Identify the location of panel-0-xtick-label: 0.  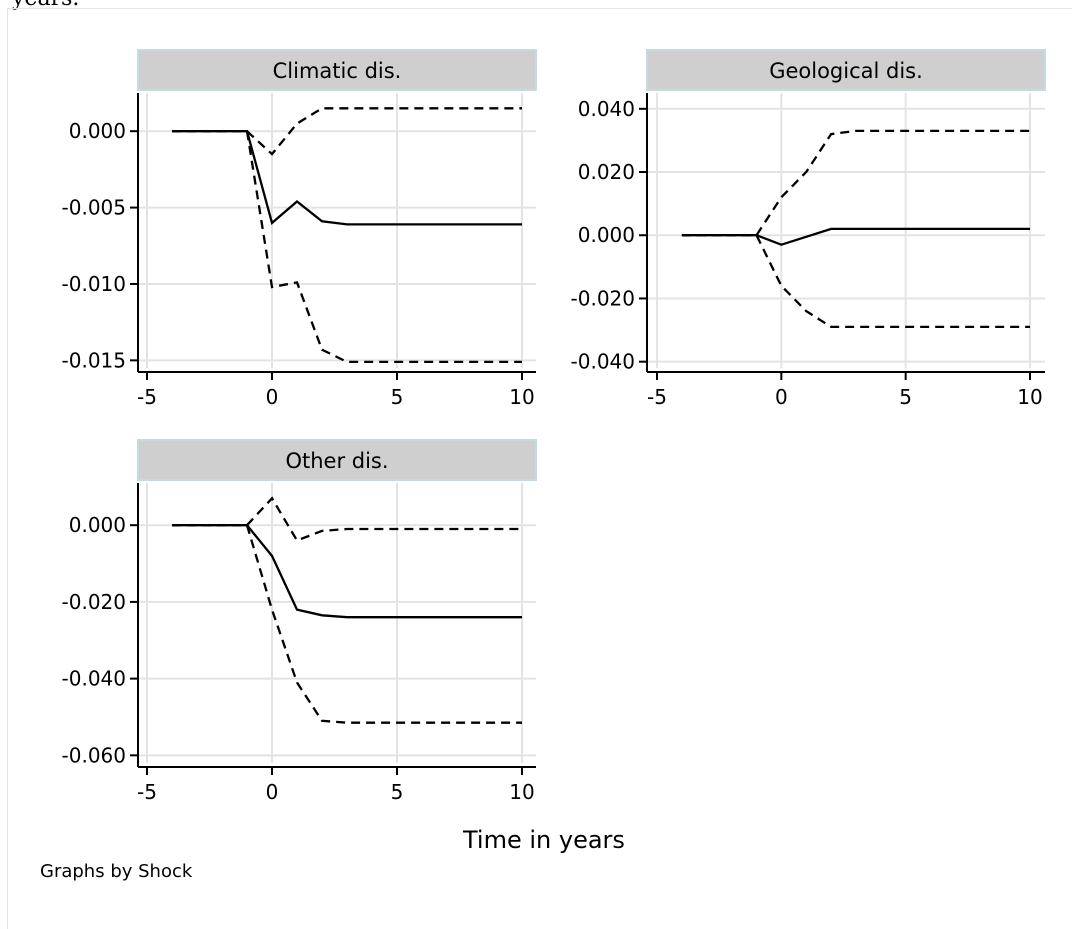
(272, 397).